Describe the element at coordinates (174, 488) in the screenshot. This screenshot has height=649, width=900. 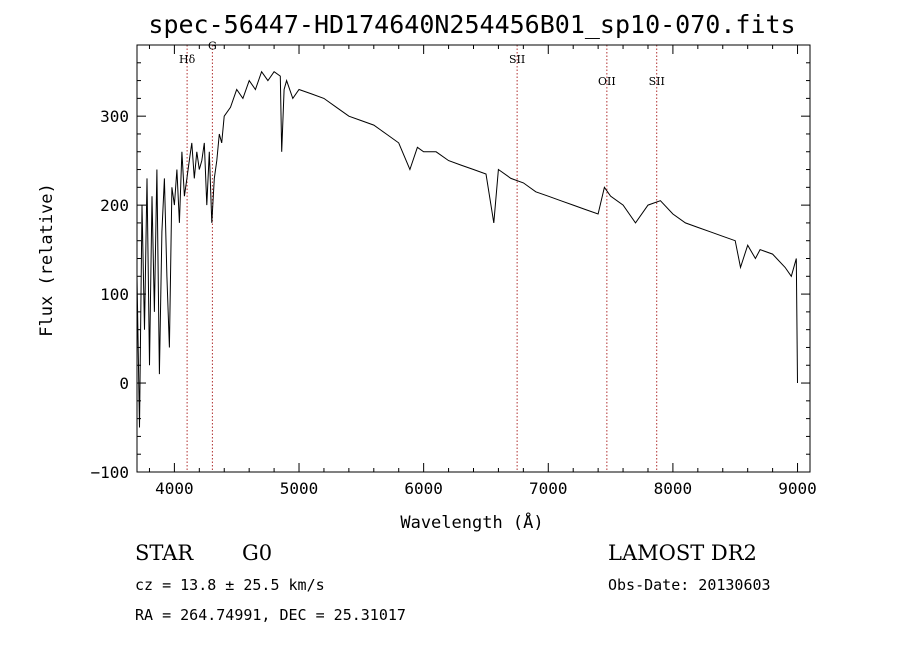
I see `x-tick-label-0: 4000` at that location.